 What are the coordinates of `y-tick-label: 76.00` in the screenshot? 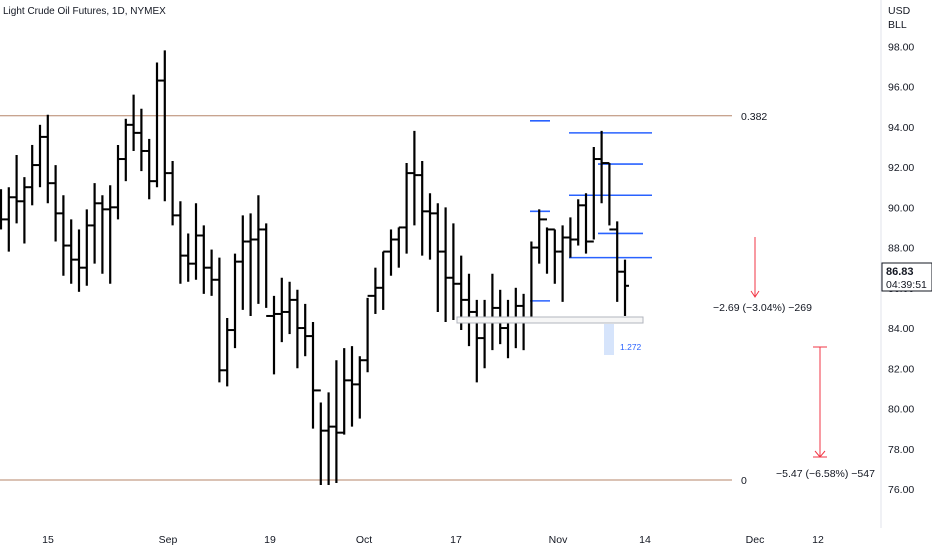 It's located at (901, 490).